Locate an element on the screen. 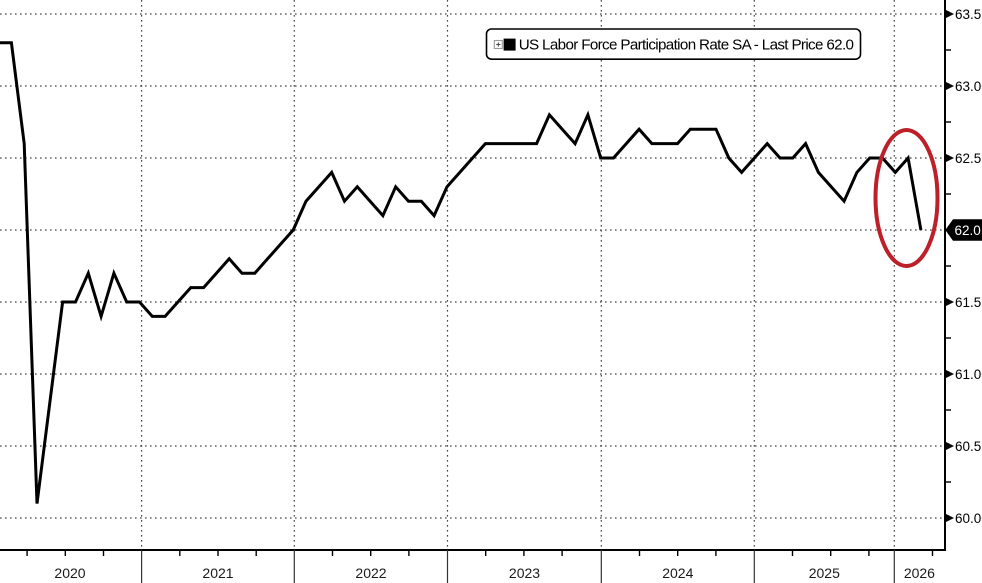  svg-text: 62.0 is located at coordinates (968, 230).